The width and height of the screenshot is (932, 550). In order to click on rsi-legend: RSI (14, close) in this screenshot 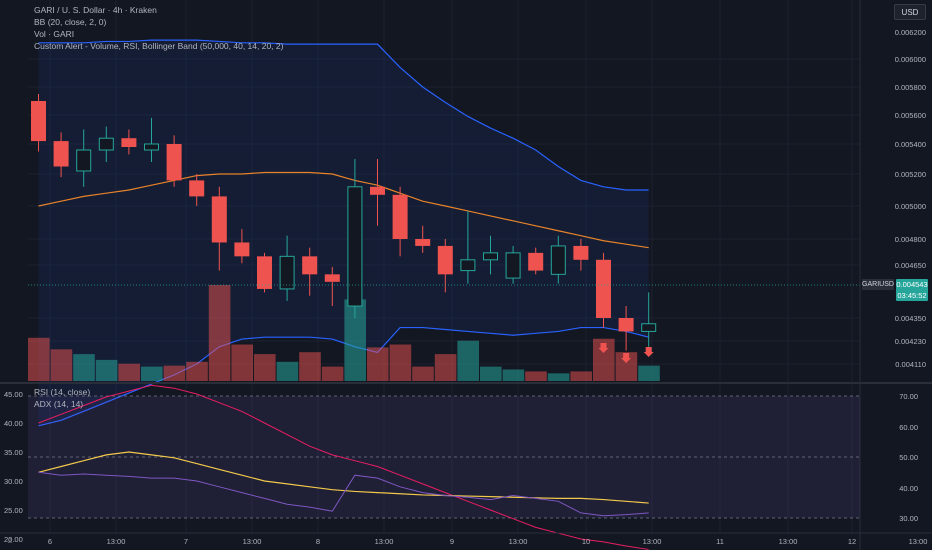, I will do `click(62, 392)`.